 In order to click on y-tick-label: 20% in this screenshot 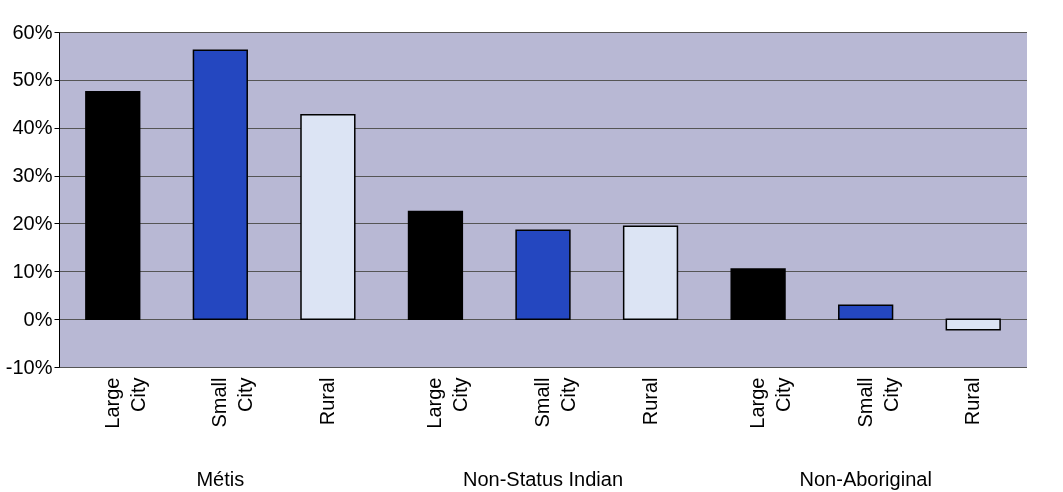, I will do `click(32, 222)`.